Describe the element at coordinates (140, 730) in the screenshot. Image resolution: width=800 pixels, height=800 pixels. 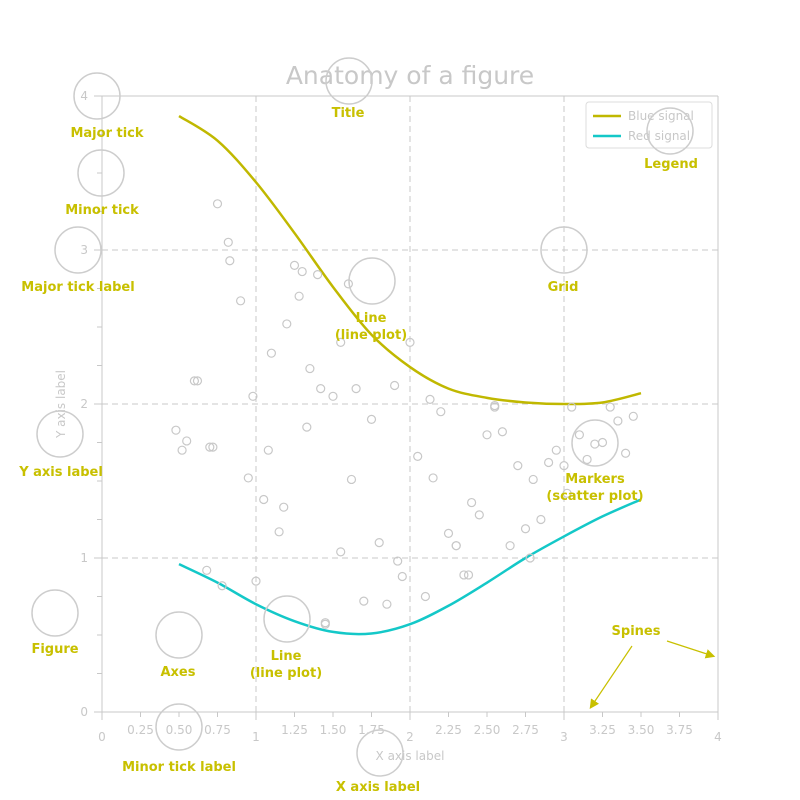
I see `minor-tick-label-x: 0.25` at that location.